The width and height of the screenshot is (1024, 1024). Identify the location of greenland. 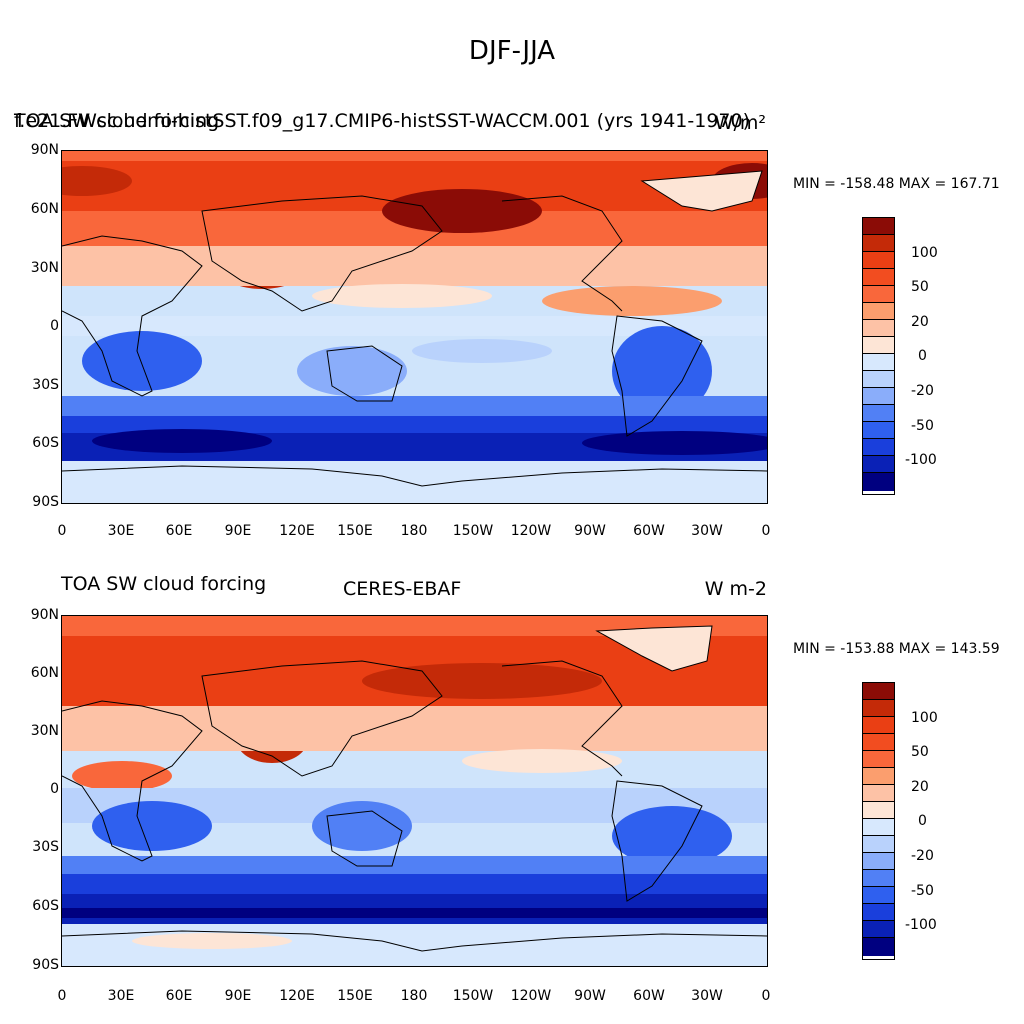
(654, 648).